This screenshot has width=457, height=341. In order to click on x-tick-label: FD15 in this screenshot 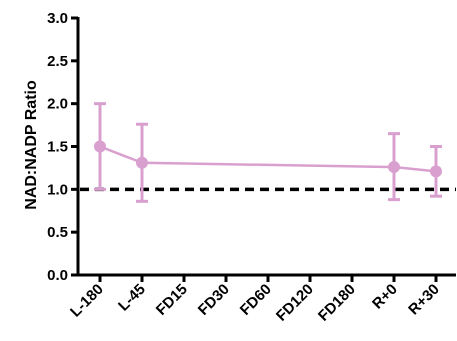, I will do `click(172, 300)`.